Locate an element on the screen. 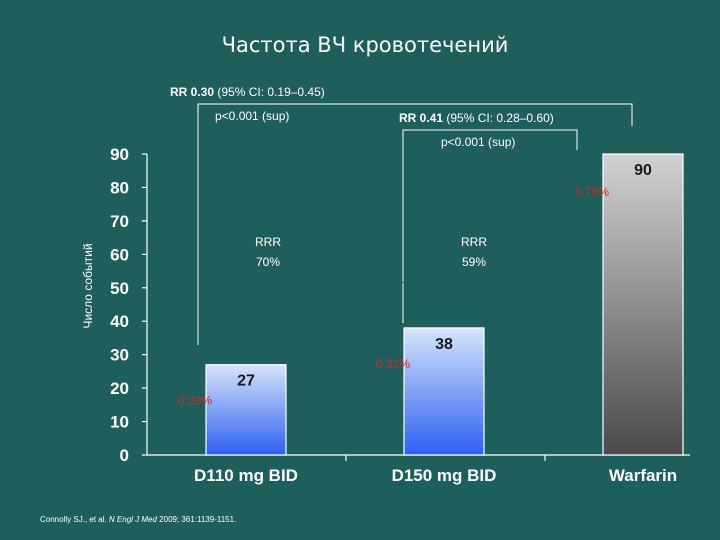 Image resolution: width=720 pixels, height=540 pixels. rr-110-label: RR 0.30 (95% CI: 0.19–0.45) is located at coordinates (247, 92).